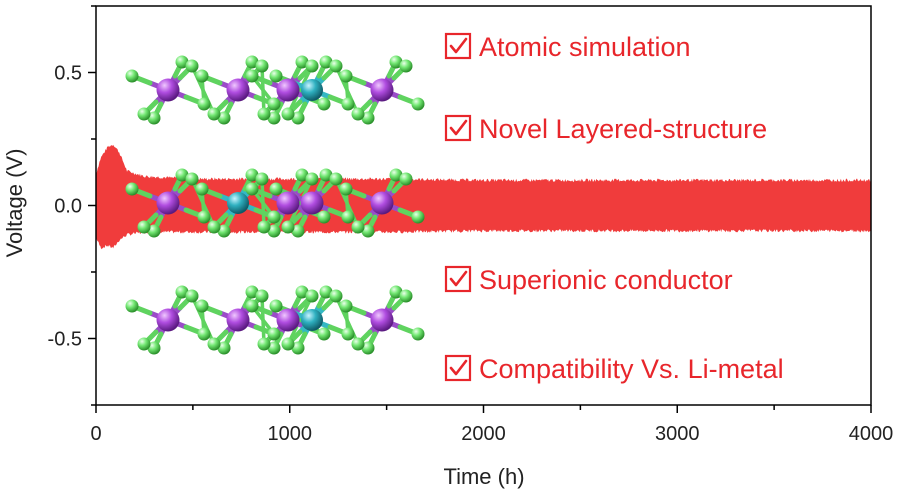  I want to click on x-tick-label: 0, so click(95, 434).